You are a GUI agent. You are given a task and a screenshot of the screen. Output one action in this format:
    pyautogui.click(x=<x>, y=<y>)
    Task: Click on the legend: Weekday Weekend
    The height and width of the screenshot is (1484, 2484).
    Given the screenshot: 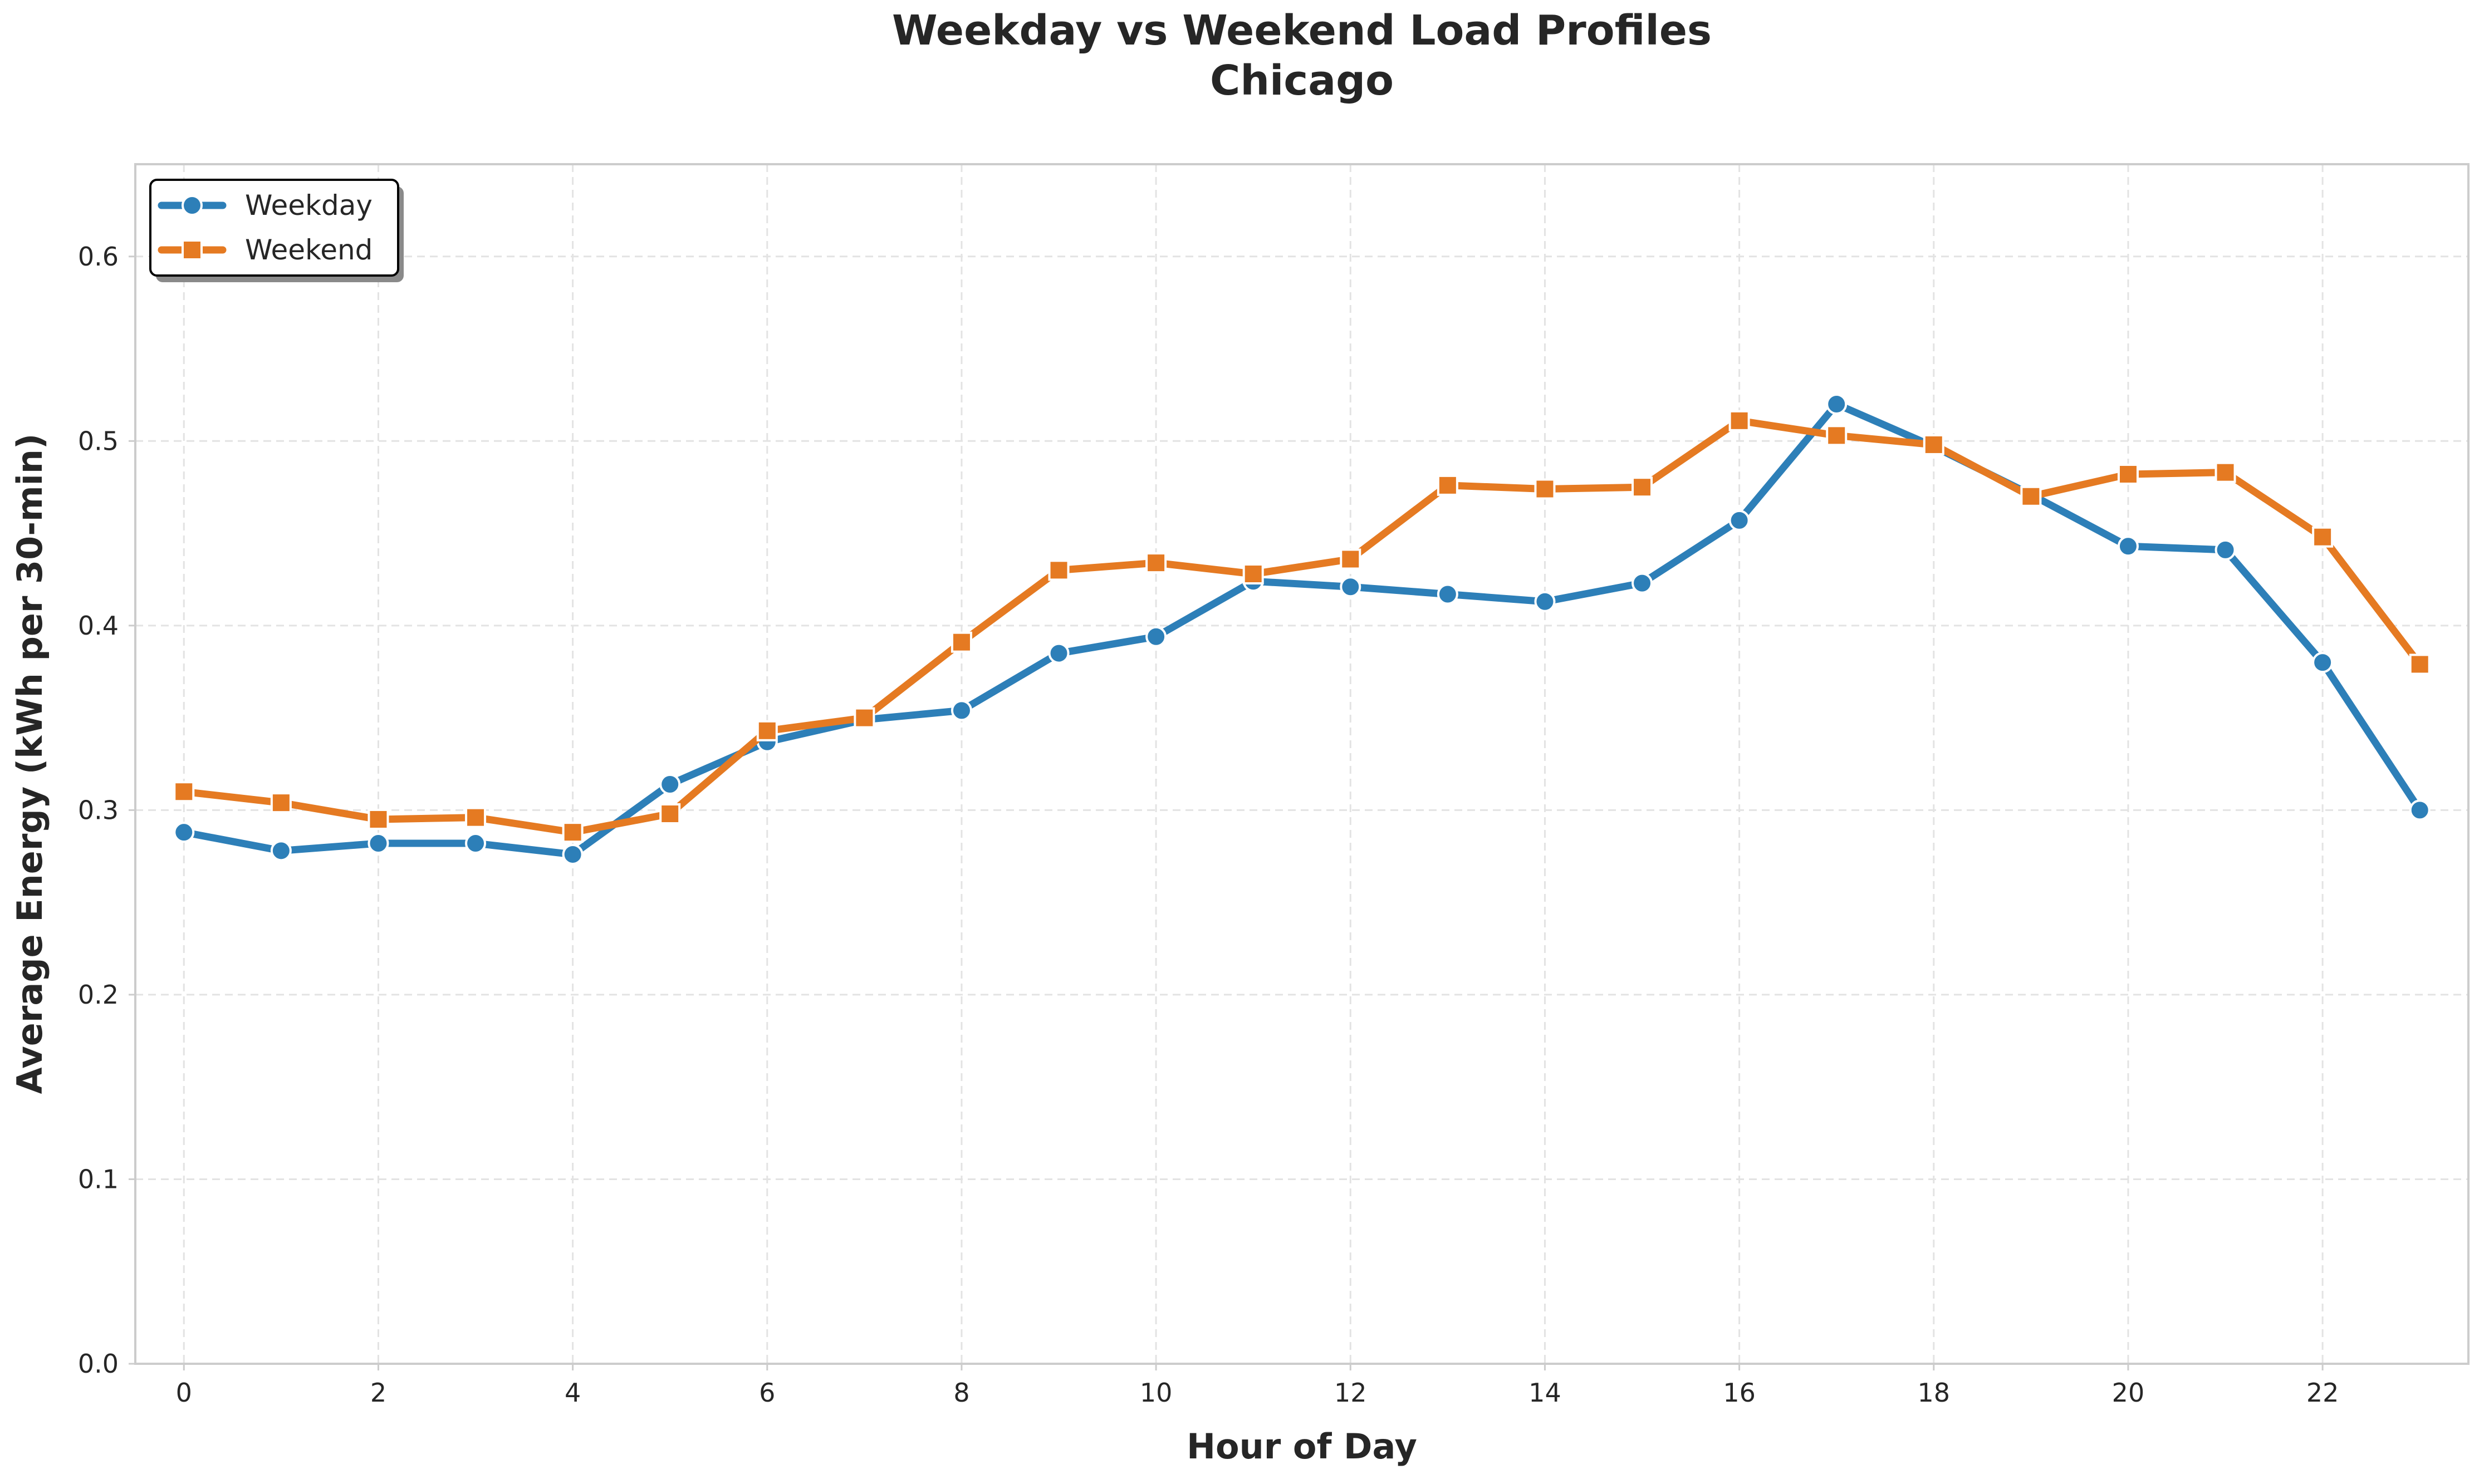 What is the action you would take?
    pyautogui.click(x=276, y=230)
    